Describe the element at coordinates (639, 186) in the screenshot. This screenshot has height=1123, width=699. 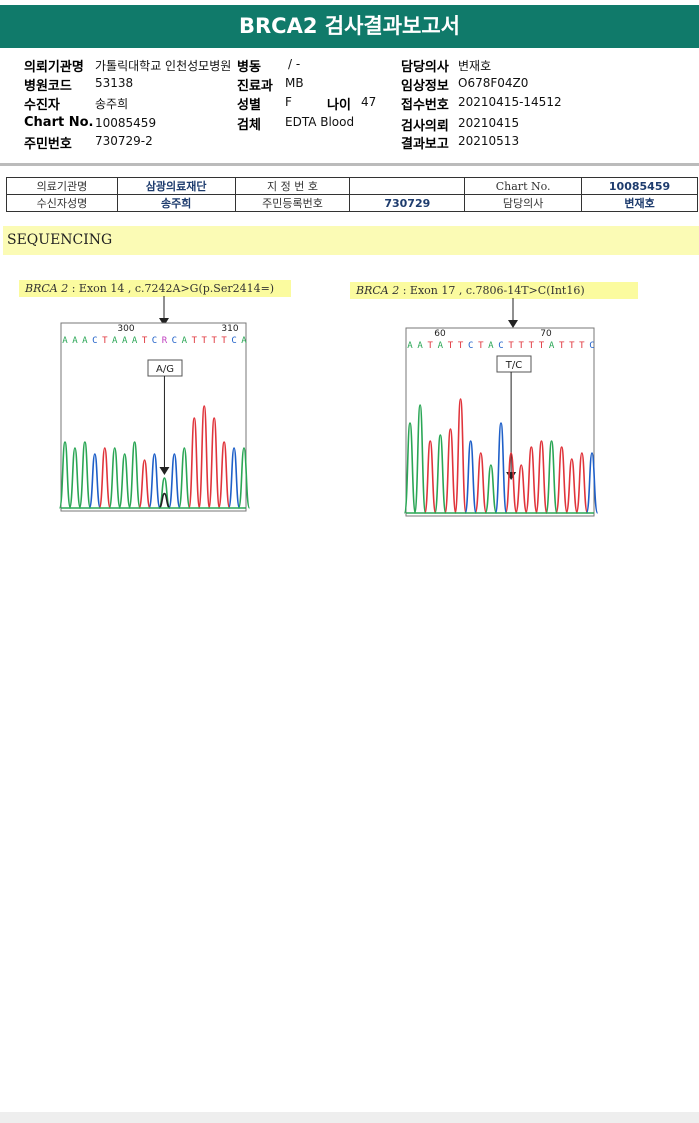
I see `inst-value: 10085459` at that location.